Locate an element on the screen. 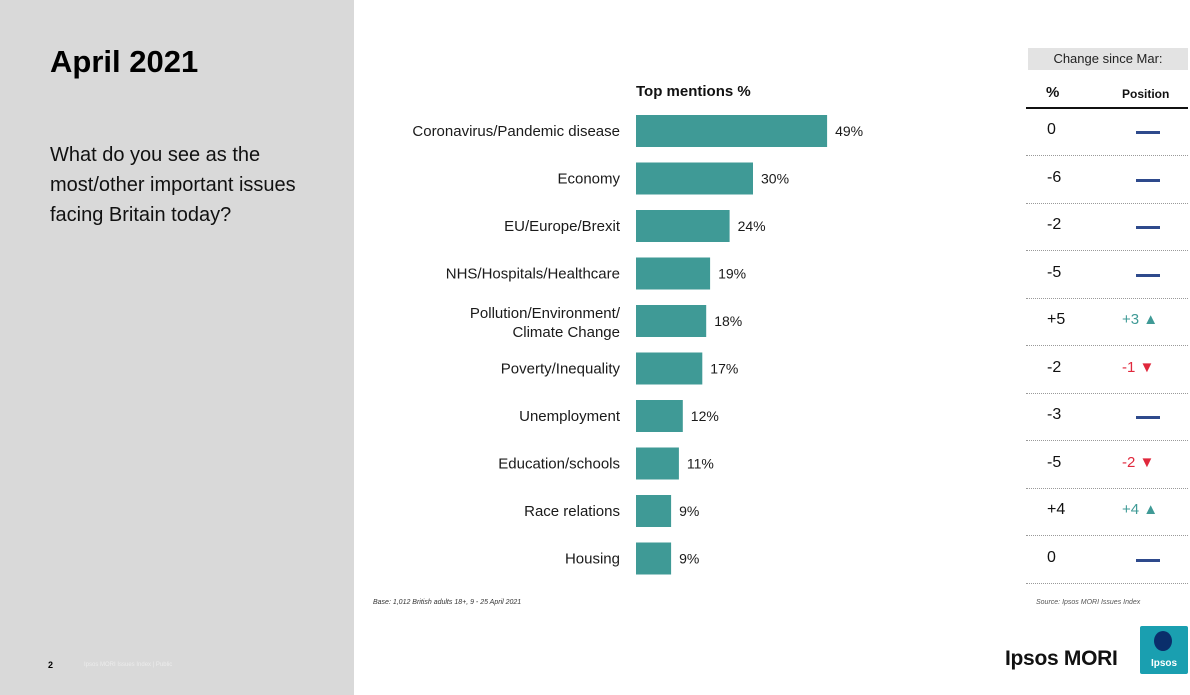 This screenshot has height=695, width=1190. category-label-2: EU/Europe/Brexit is located at coordinates (562, 226).